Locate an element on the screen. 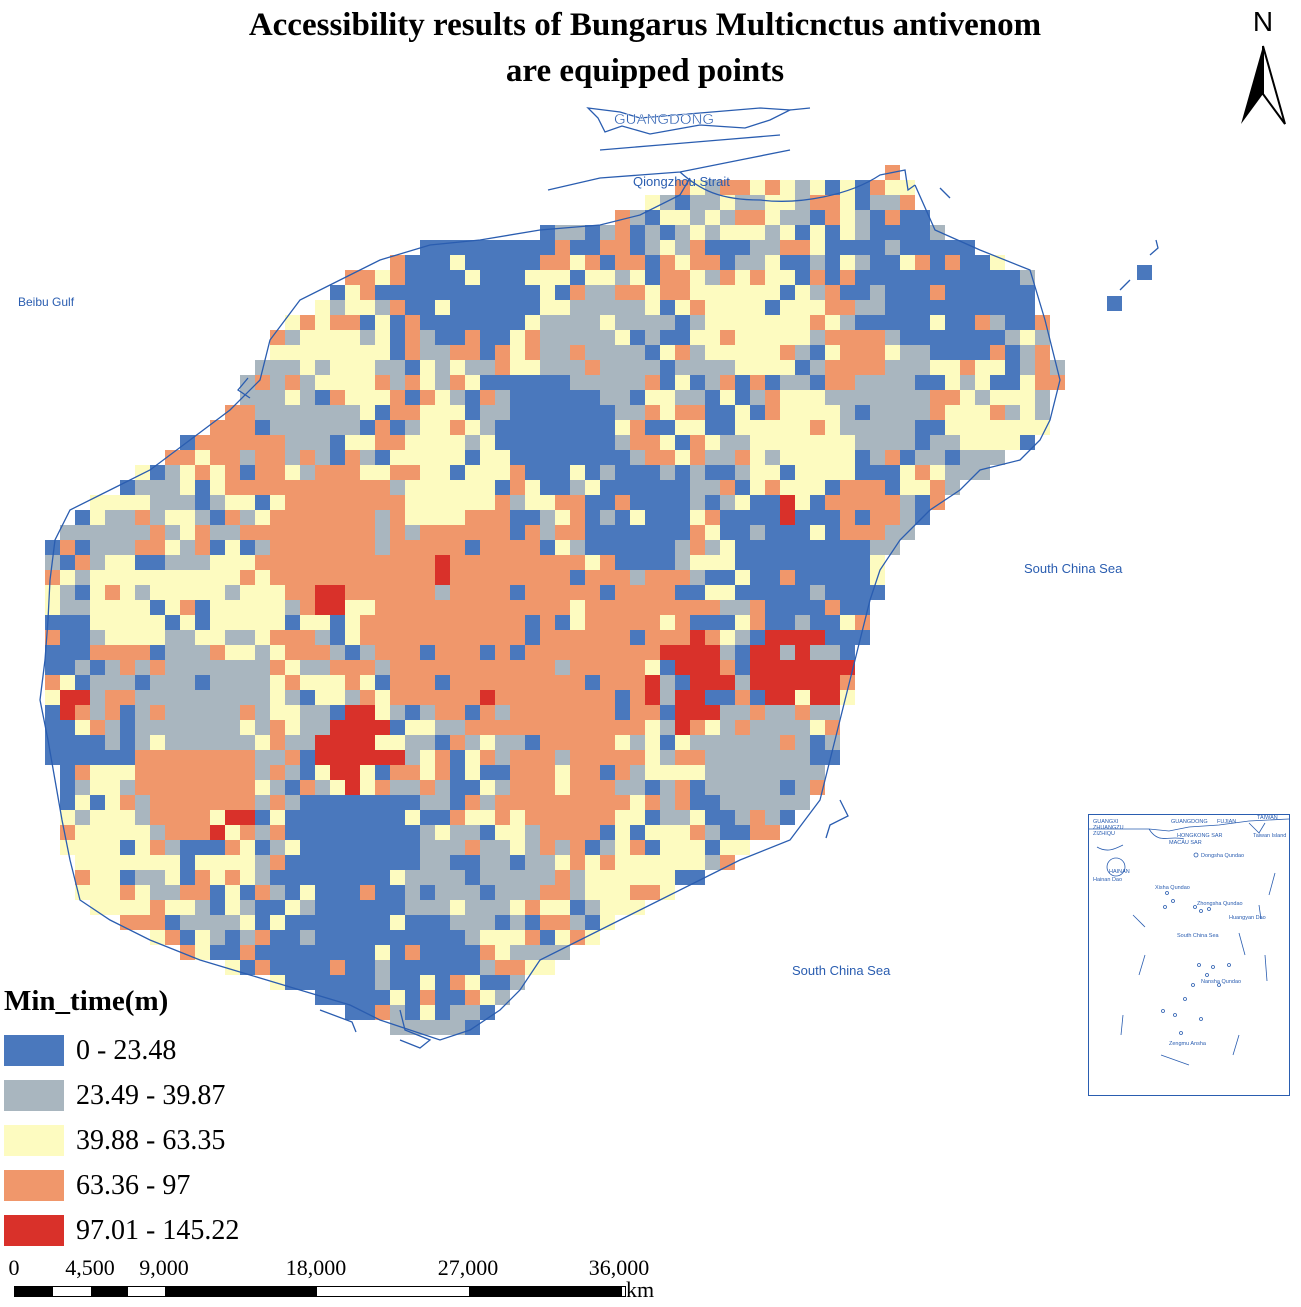 Image resolution: width=1301 pixels, height=1307 pixels. scale-segment is located at coordinates (72, 1291).